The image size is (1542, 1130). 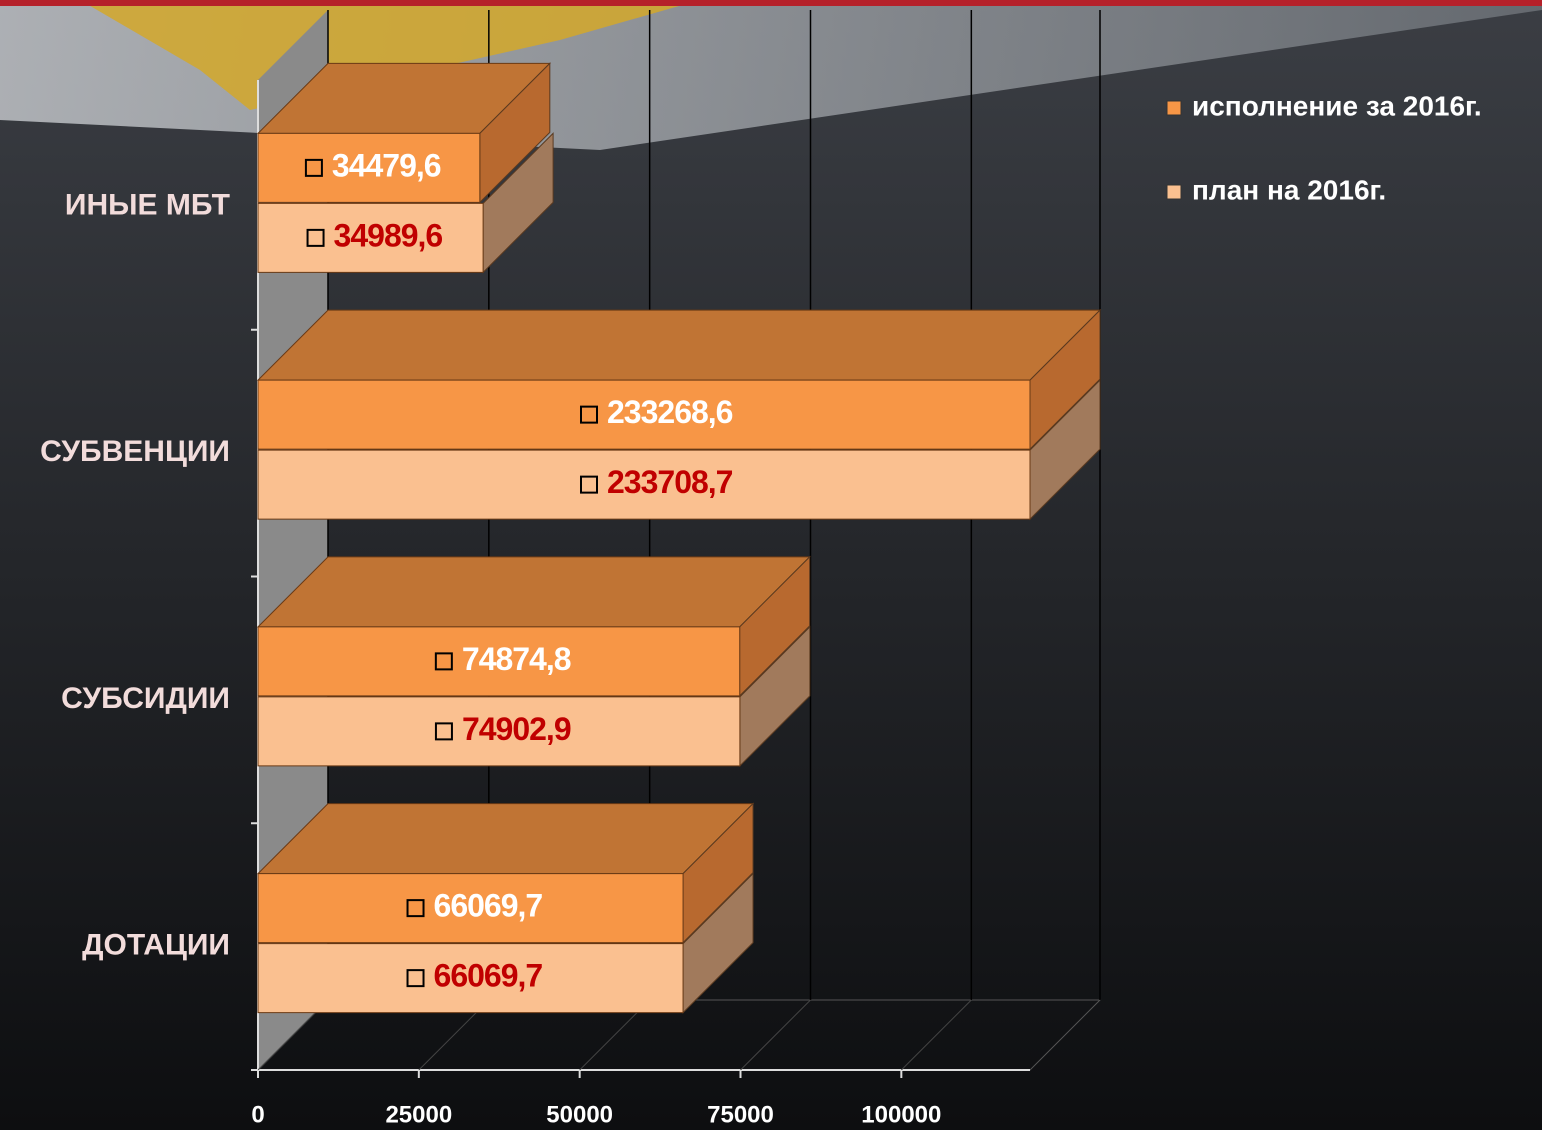 I want to click on x-tick-label: 100000, so click(x=901, y=1114).